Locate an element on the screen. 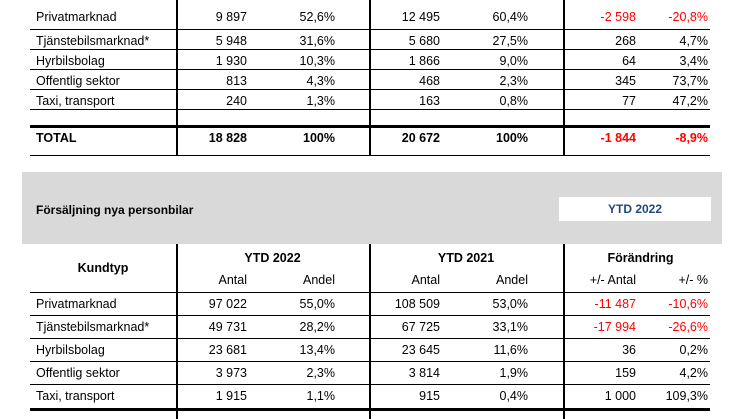  diff-pct-cell: 73,7% is located at coordinates (690, 81).